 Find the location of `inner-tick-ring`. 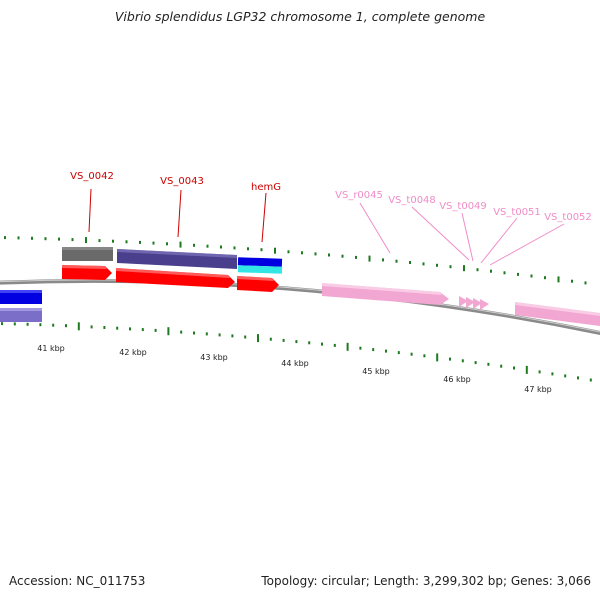

inner-tick-ring is located at coordinates (296, 352).